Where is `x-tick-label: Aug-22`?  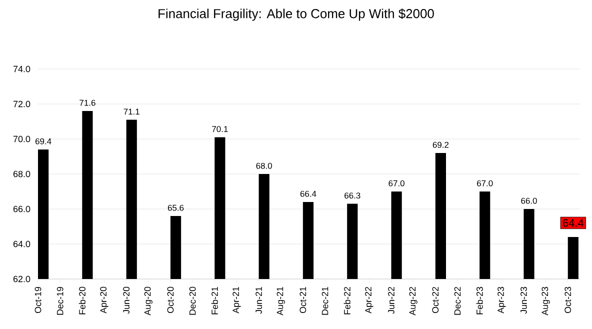
x-tick-label: Aug-22 is located at coordinates (413, 301).